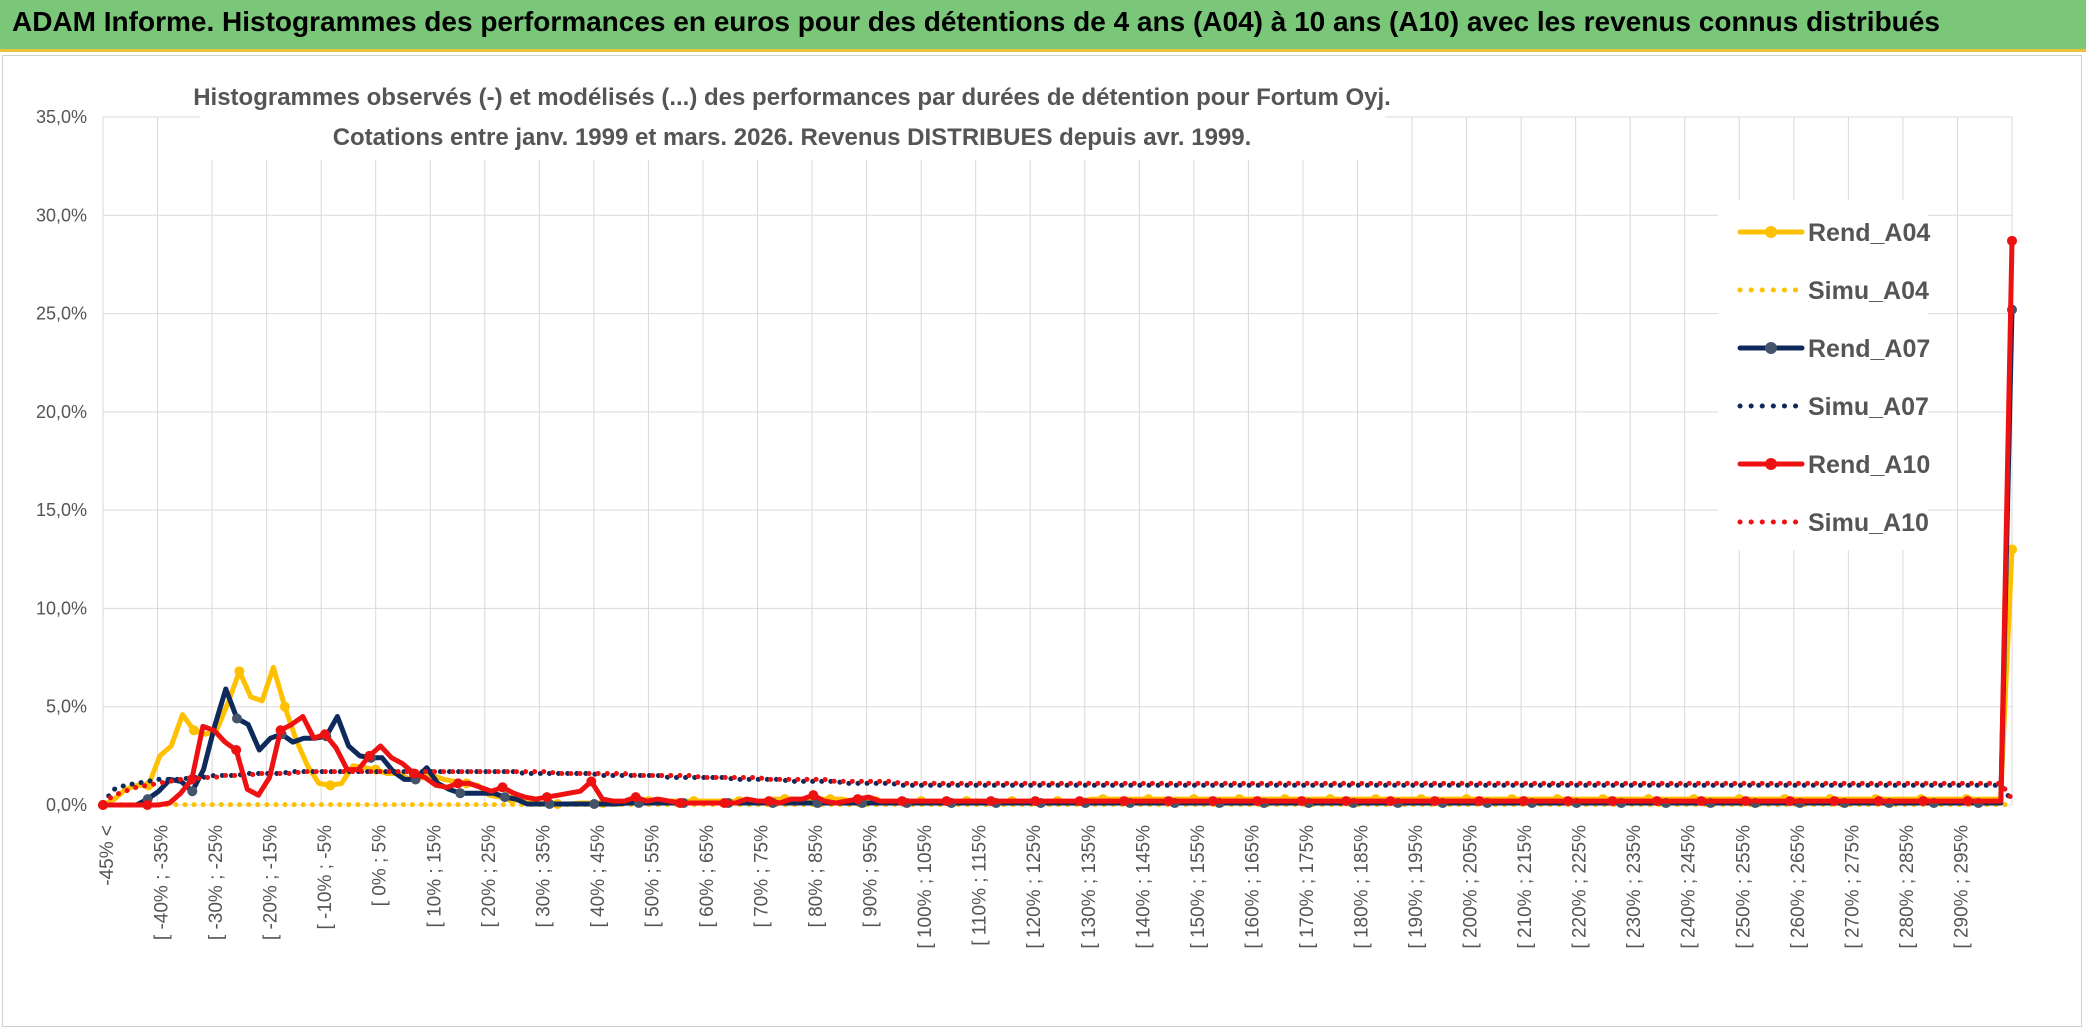 The width and height of the screenshot is (2086, 1031). What do you see at coordinates (1798, 887) in the screenshot?
I see `x-tick-label: [ 260% ; 265%` at bounding box center [1798, 887].